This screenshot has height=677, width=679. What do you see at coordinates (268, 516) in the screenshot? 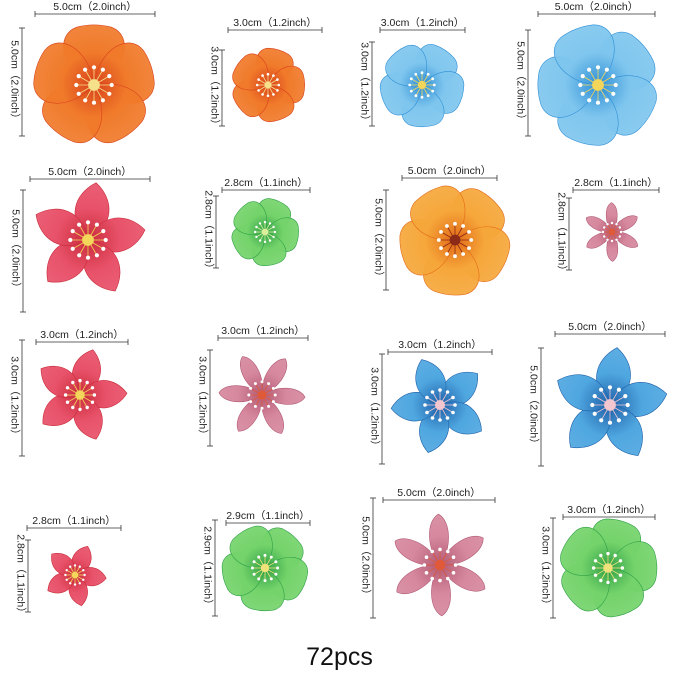
I see `width-label: 2.9cm（1.1inch）` at bounding box center [268, 516].